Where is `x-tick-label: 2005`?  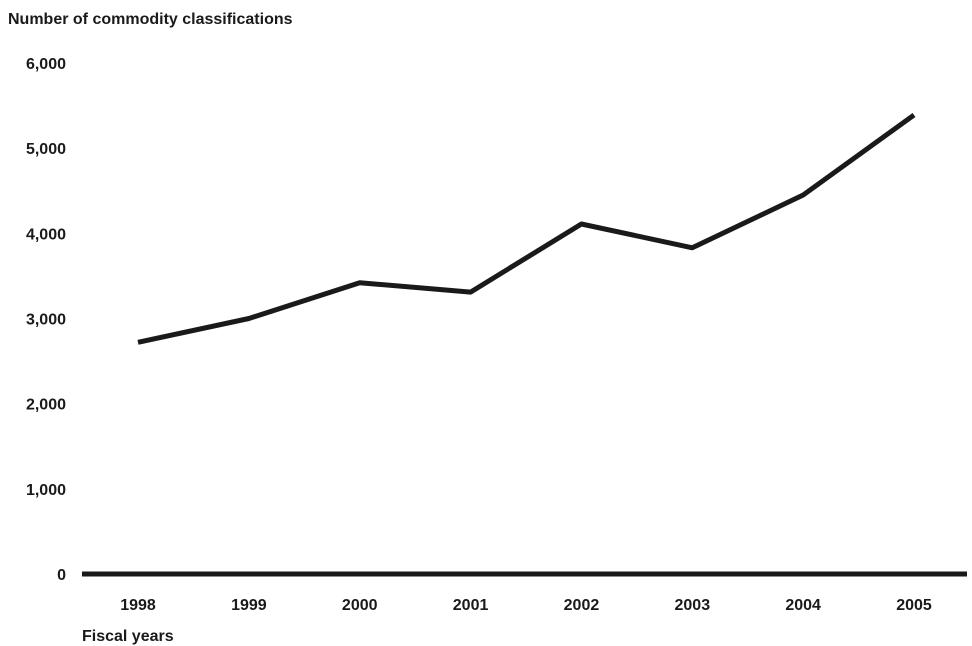
x-tick-label: 2005 is located at coordinates (914, 605).